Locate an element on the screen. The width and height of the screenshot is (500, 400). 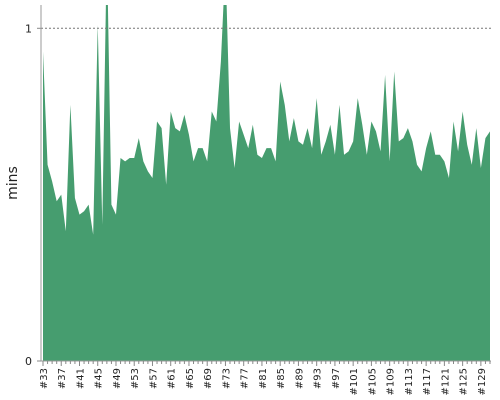
x-tick-label: #41 is located at coordinates (80, 378).